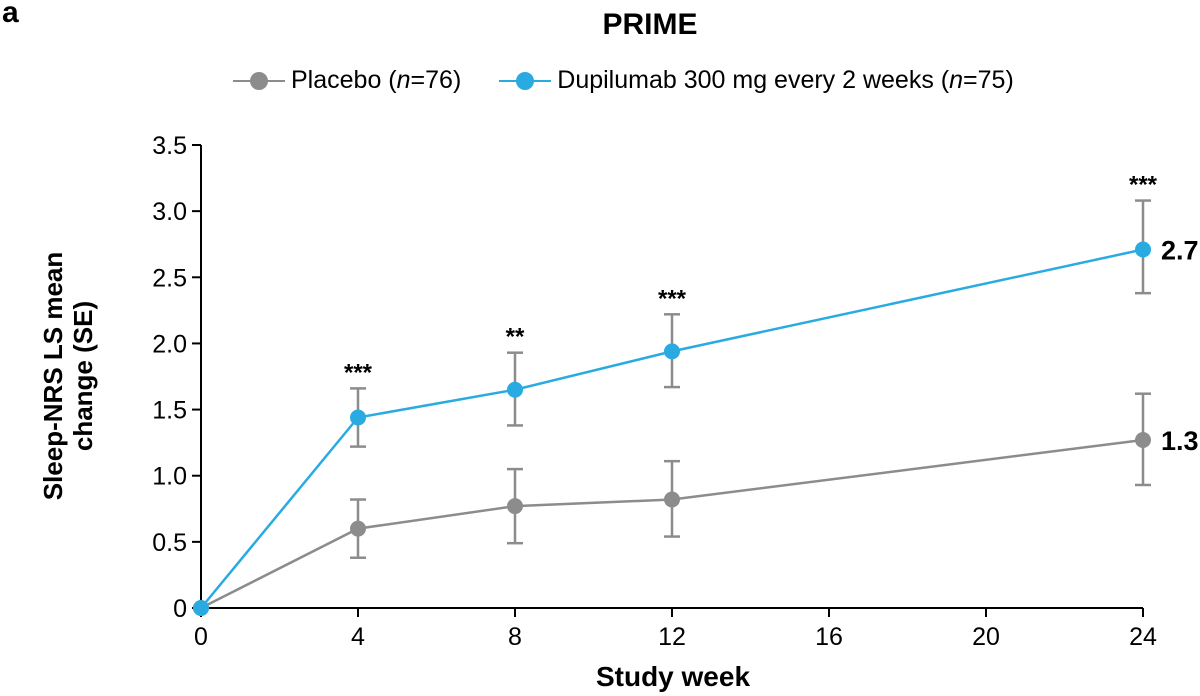 The image size is (1200, 696). What do you see at coordinates (650, 24) in the screenshot?
I see `chart-title: PRIME` at bounding box center [650, 24].